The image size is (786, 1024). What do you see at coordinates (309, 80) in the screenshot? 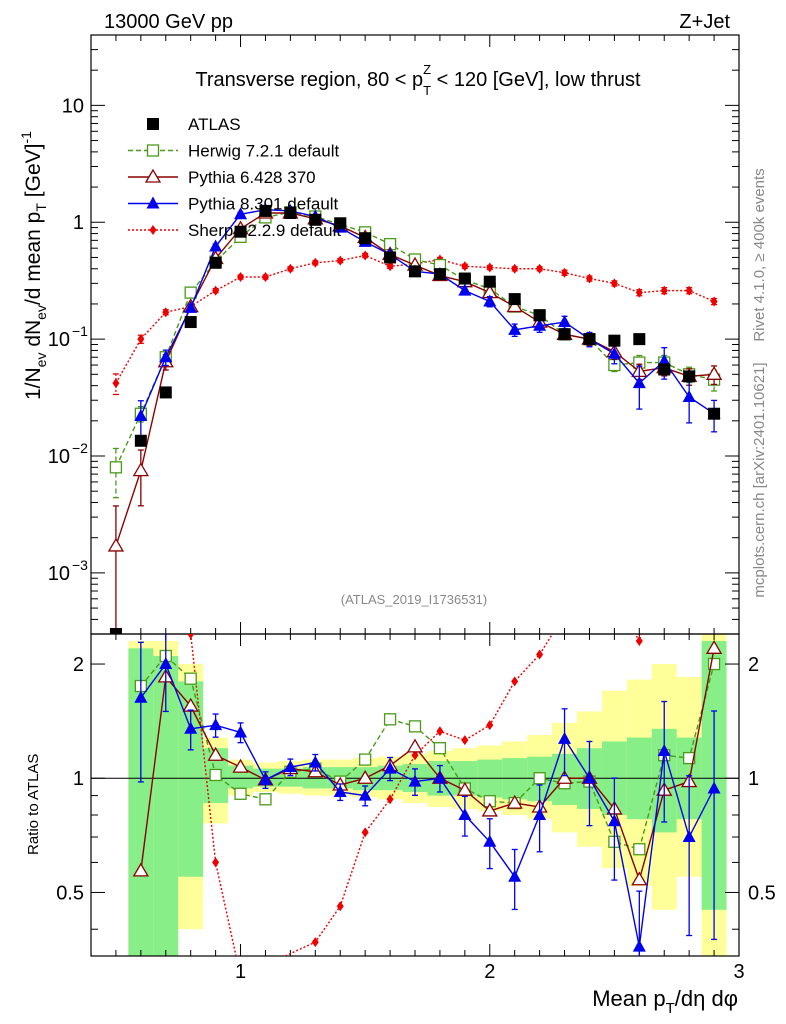
I see `title-part-a: Transverse region, 80 < p` at bounding box center [309, 80].